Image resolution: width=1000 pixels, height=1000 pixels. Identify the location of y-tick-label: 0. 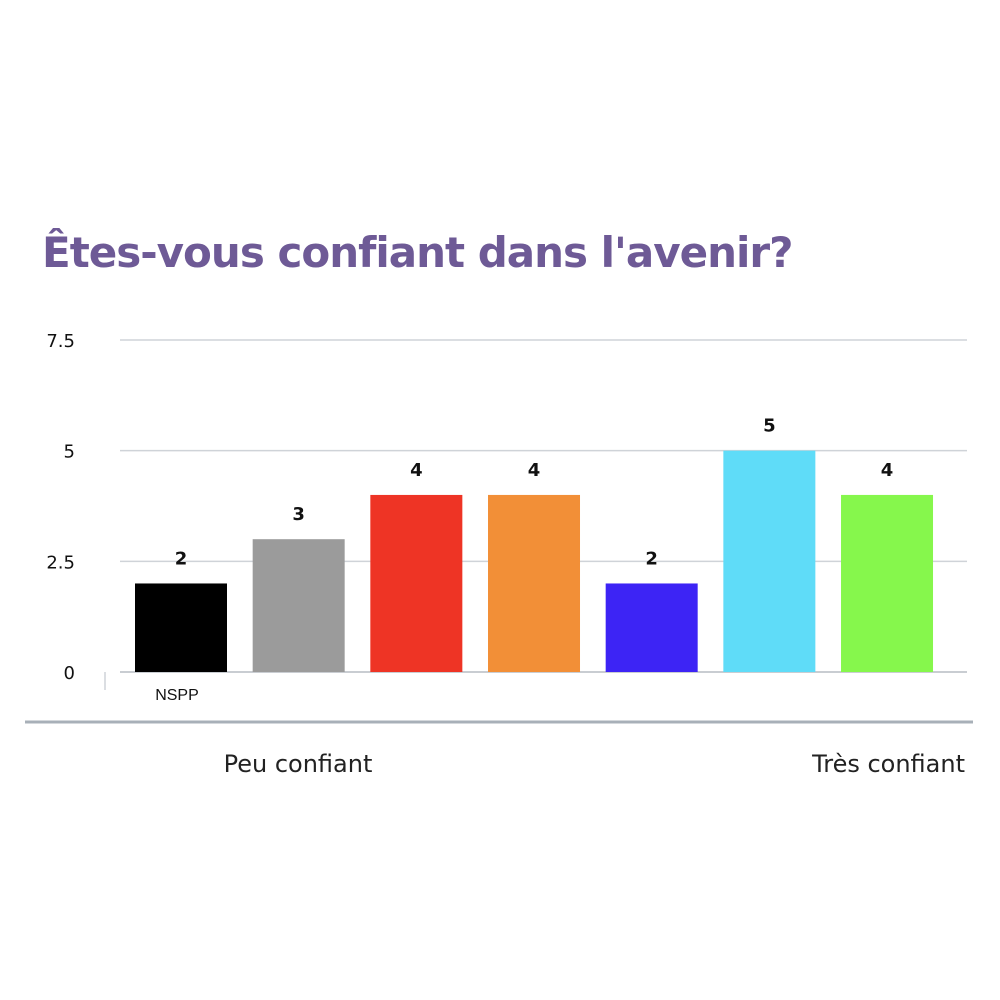
(69, 673).